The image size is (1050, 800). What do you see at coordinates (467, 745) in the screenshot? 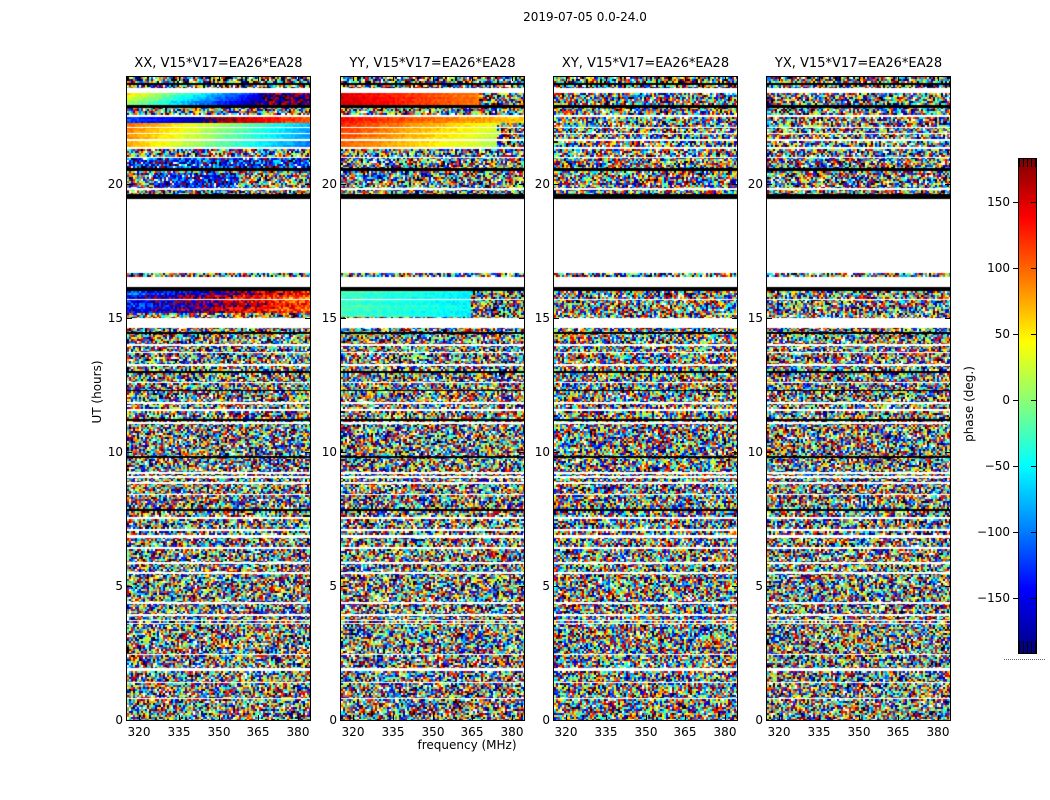
I see `x-axis-label: frequency (MHz)` at bounding box center [467, 745].